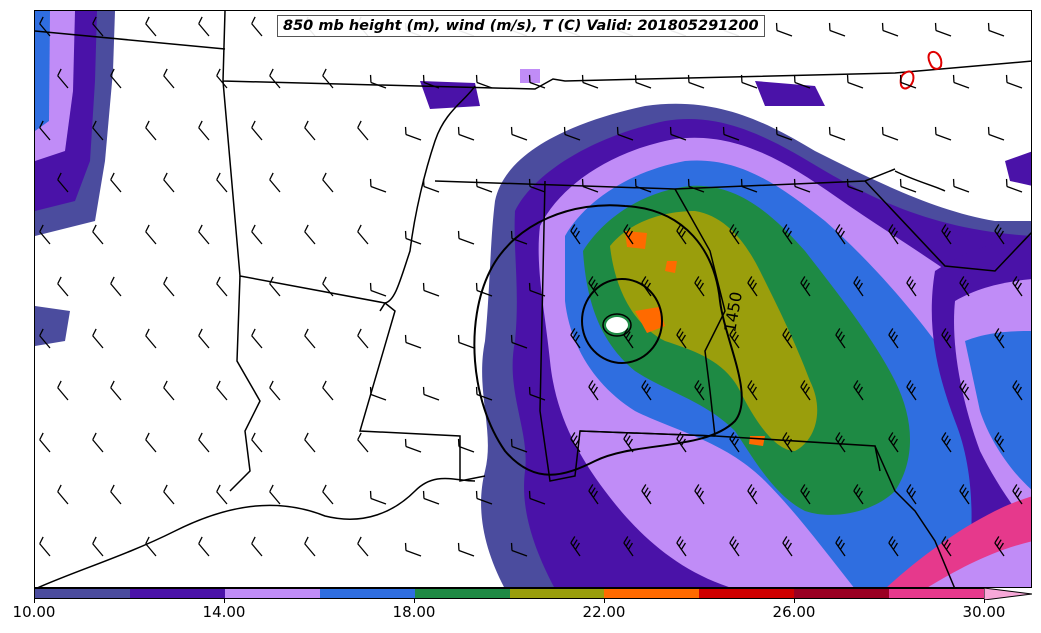  Describe the element at coordinates (984, 612) in the screenshot. I see `colorbar-tick-label: 30.00` at that location.